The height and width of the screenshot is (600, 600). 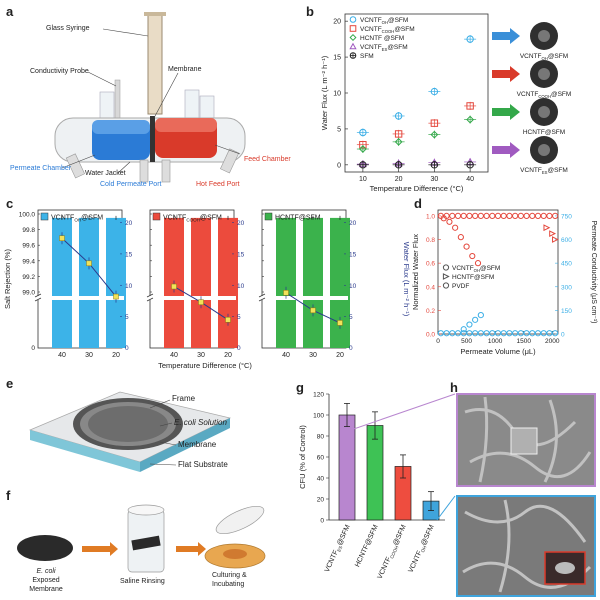 I want to click on label-subscript: COOH, so click(x=388, y=31).